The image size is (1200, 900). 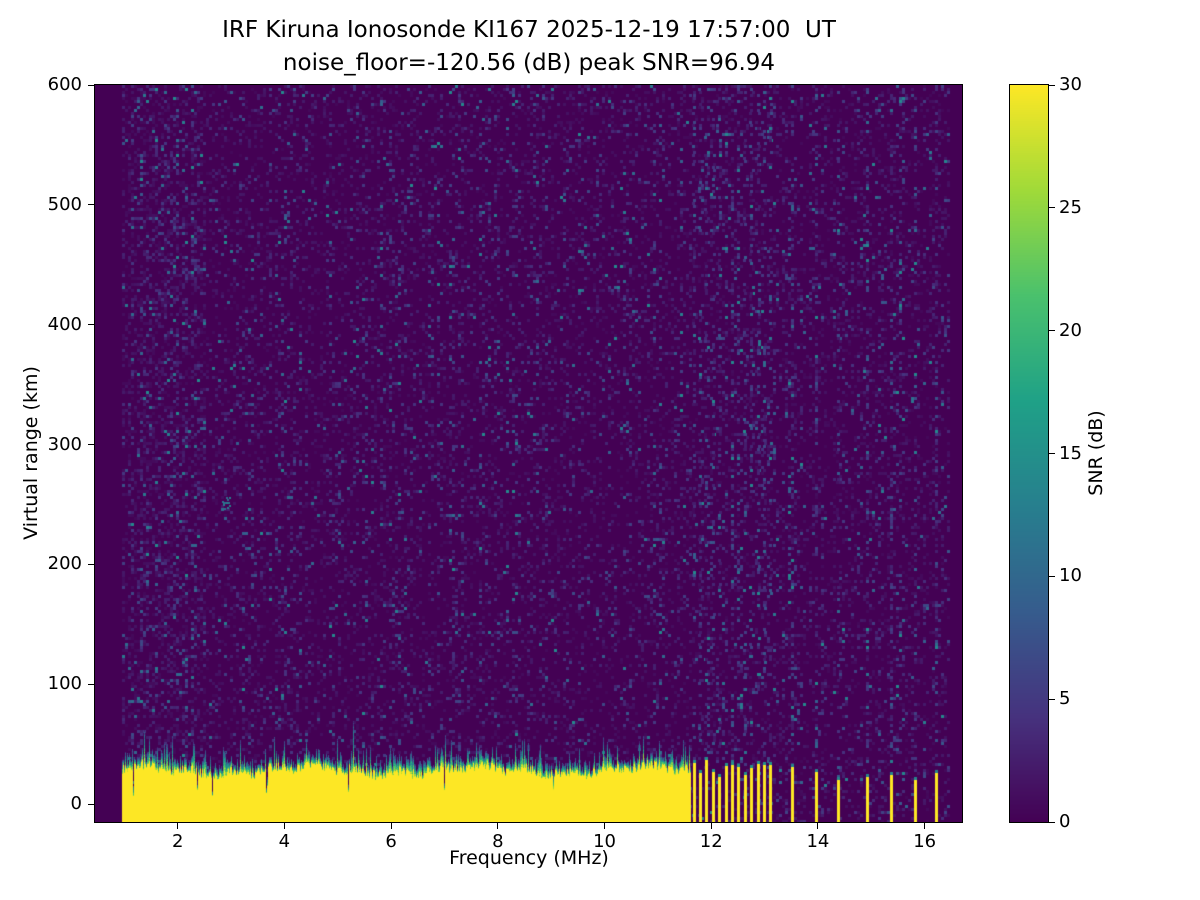 I want to click on colorbar-tick-label: 15, so click(x=1070, y=453).